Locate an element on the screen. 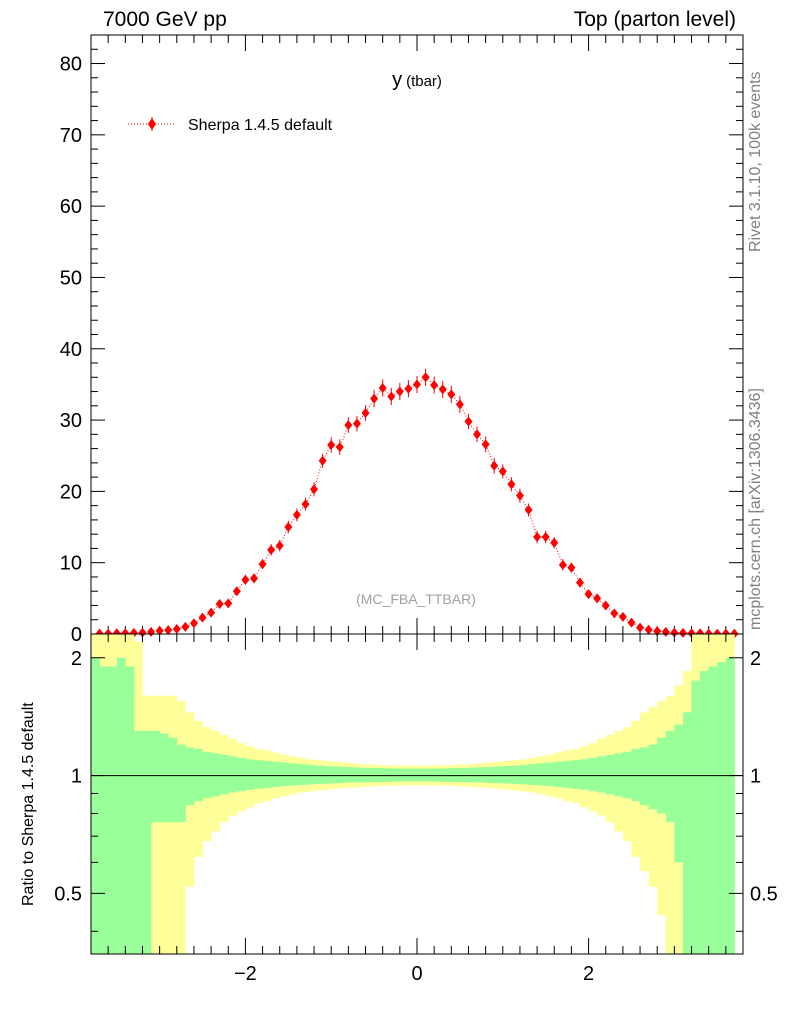 Image resolution: width=786 pixels, height=1024 pixels. ratio-y-tick-label: 1 is located at coordinates (76, 777).